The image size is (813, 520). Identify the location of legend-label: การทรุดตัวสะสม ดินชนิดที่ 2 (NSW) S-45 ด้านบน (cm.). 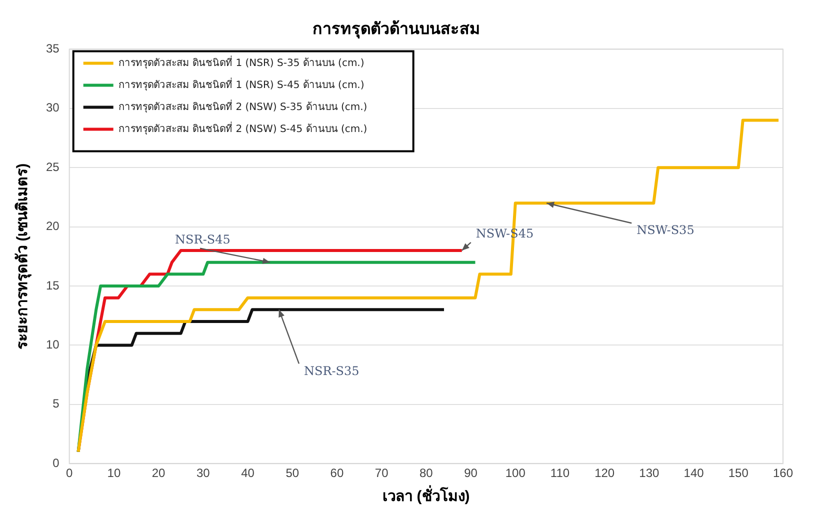
(243, 127).